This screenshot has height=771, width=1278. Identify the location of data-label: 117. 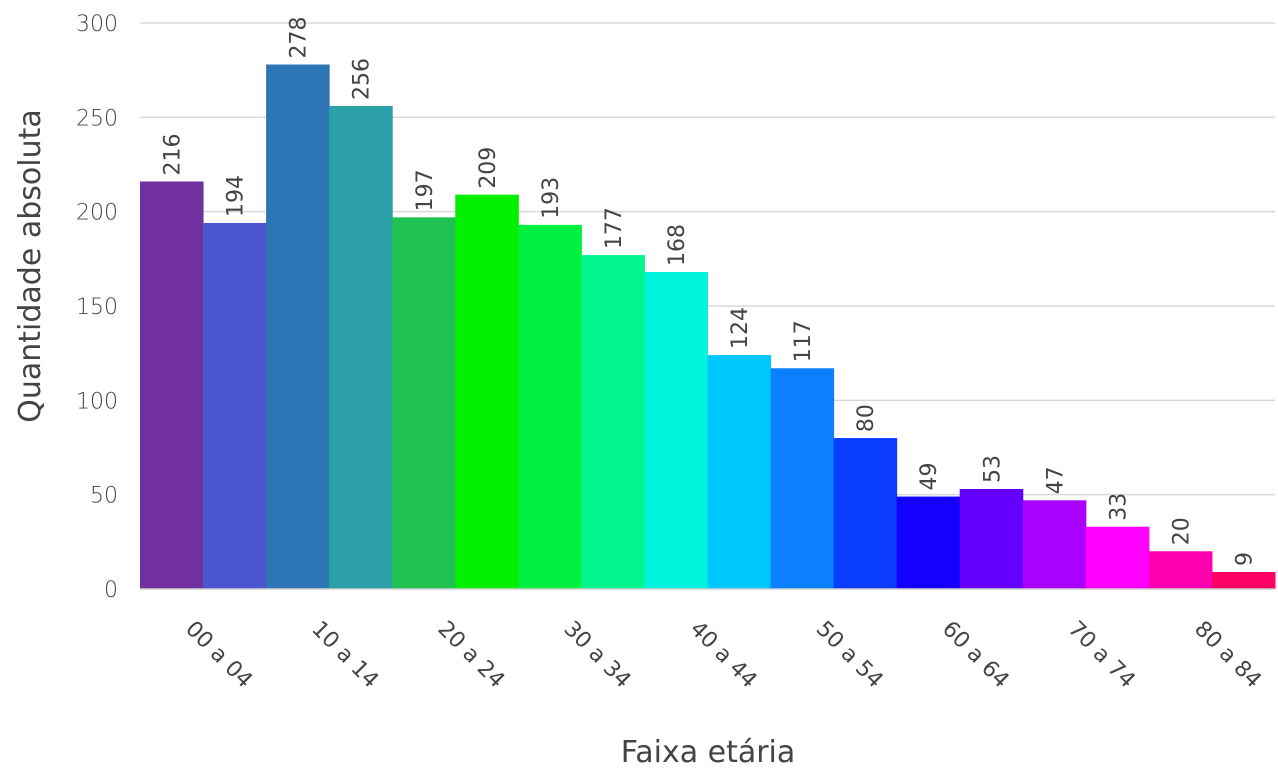
(803, 341).